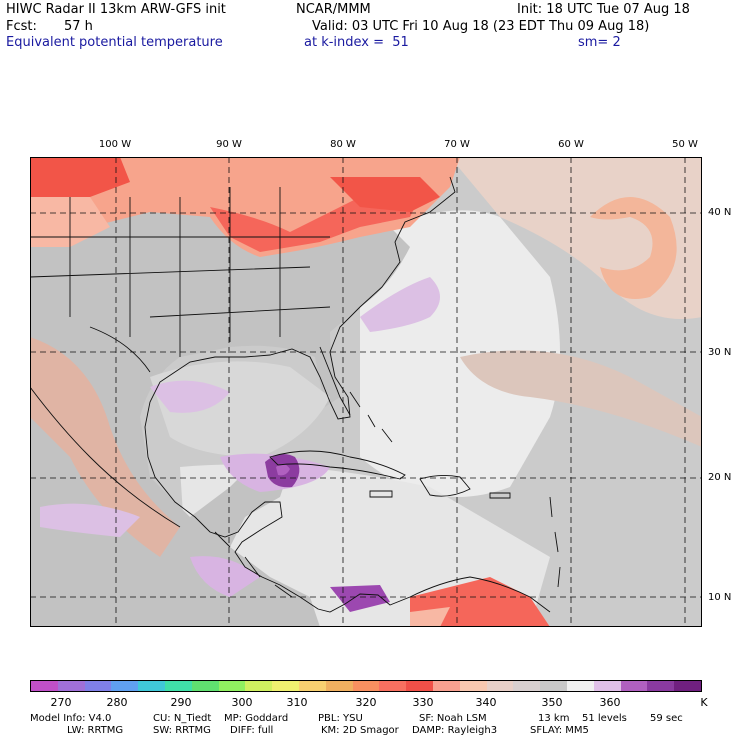 This screenshot has height=740, width=740. I want to click on organization: NCAR/MMM, so click(333, 9).